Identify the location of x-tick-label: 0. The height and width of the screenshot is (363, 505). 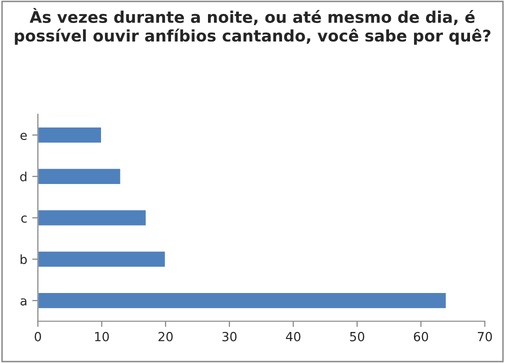
(38, 337).